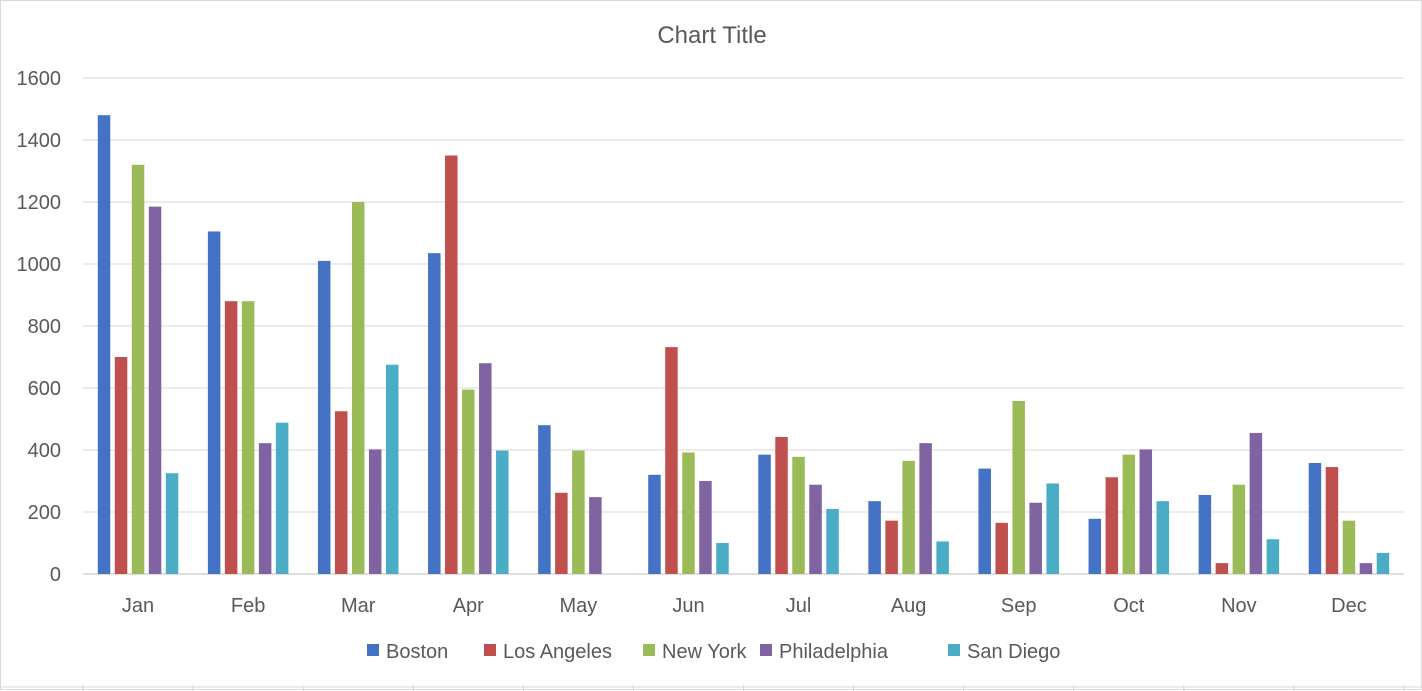 This screenshot has width=1422, height=691. What do you see at coordinates (392, 469) in the screenshot?
I see `bar-san-diego-mar` at bounding box center [392, 469].